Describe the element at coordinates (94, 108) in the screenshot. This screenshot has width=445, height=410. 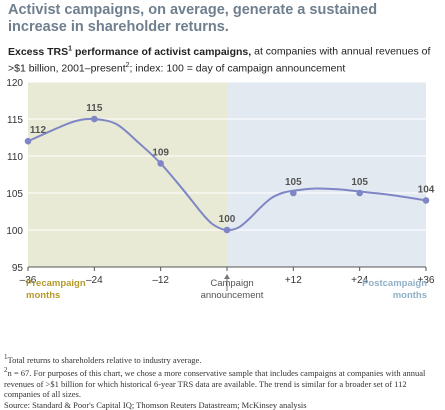
I see `data-label: 115` at that location.